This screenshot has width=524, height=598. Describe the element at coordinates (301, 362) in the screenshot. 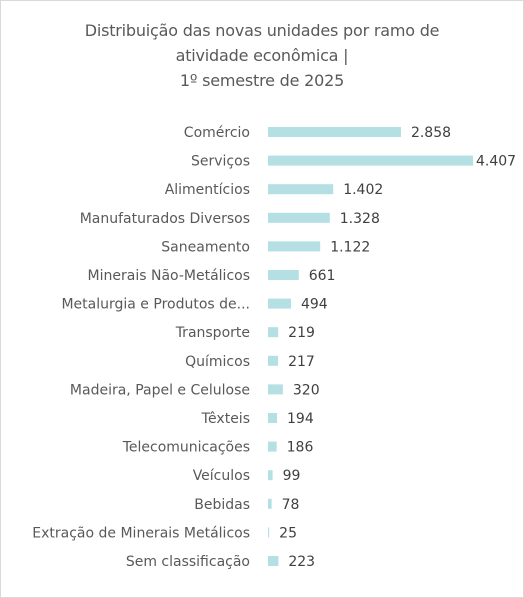

I see `data-label: 217` at that location.